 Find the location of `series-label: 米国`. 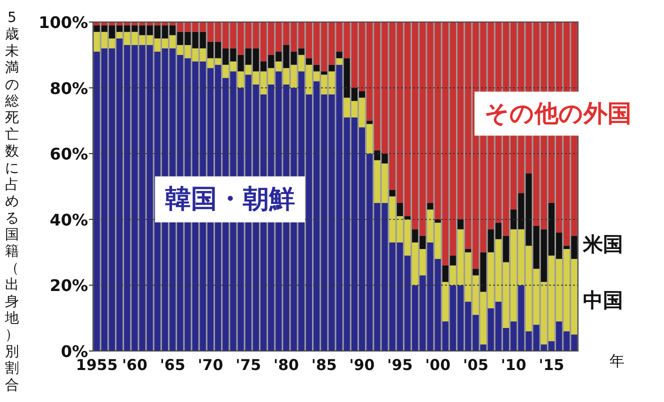

series-label: 米国 is located at coordinates (602, 244).